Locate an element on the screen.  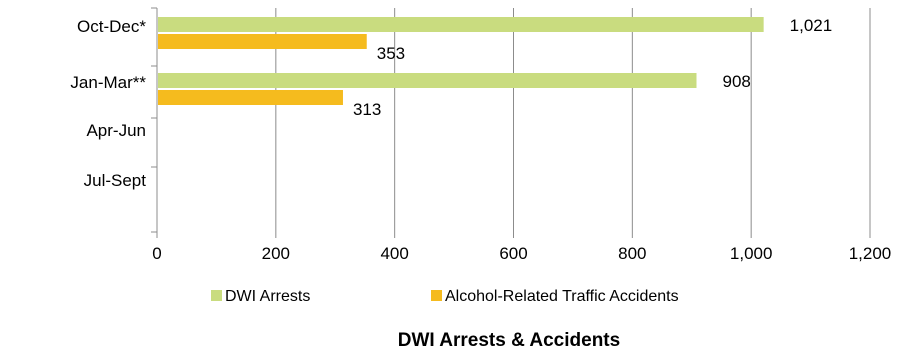
data-label: 908 is located at coordinates (737, 81).